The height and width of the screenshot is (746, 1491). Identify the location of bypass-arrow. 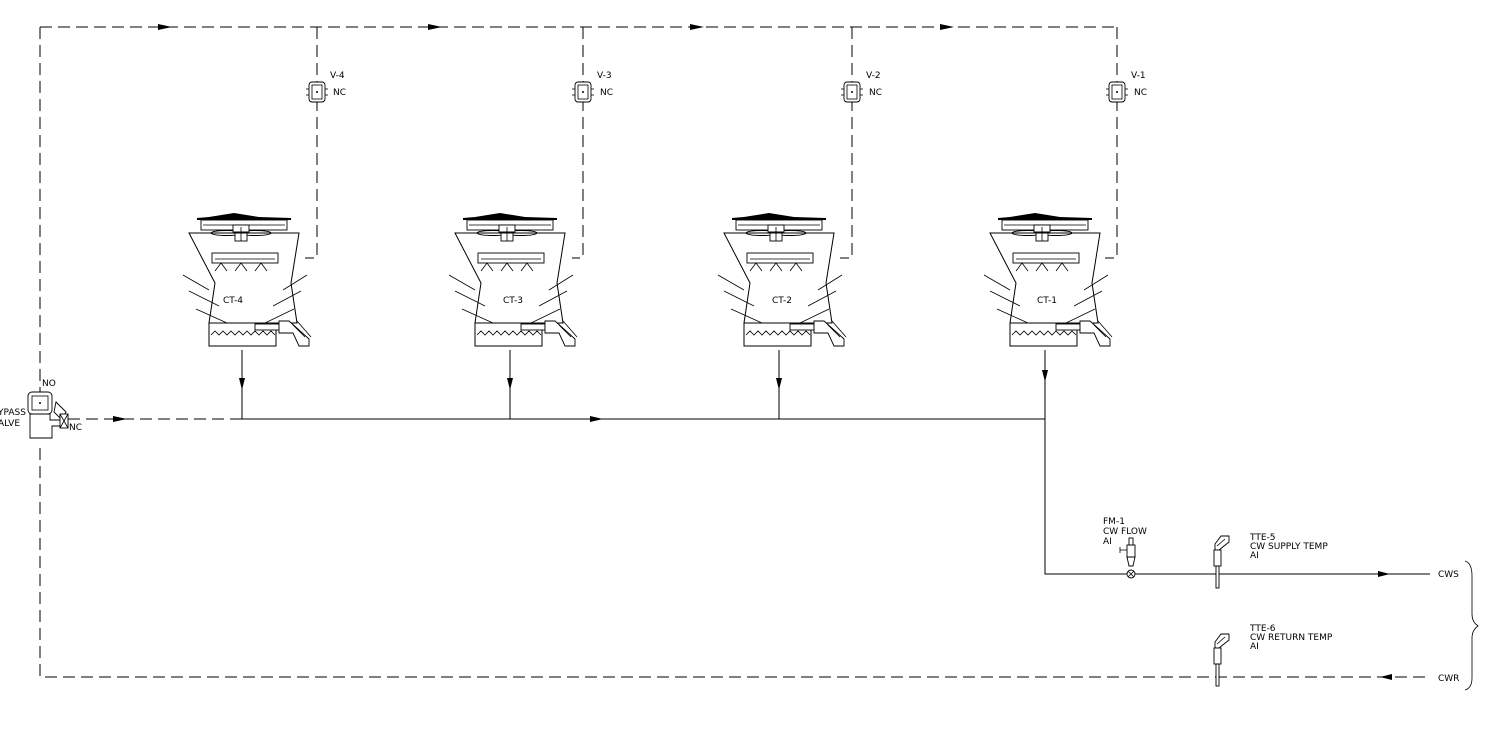
(120, 419).